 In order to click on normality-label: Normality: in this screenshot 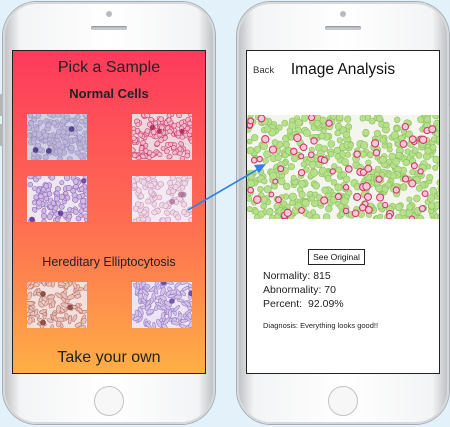, I will do `click(287, 276)`.